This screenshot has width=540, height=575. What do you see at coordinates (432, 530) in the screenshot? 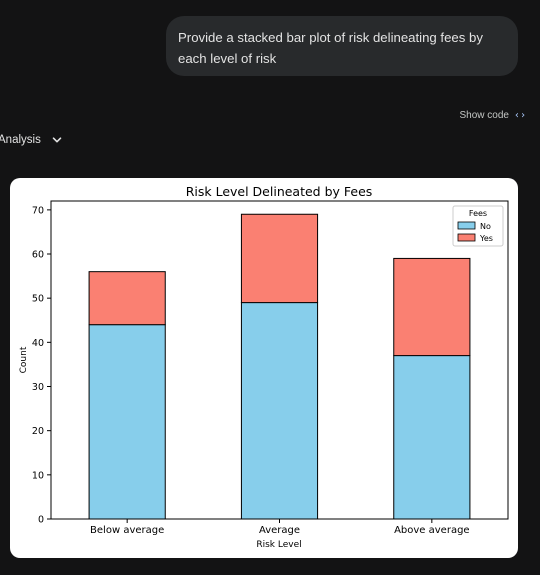
I see `x-tick-label: Above average` at bounding box center [432, 530].